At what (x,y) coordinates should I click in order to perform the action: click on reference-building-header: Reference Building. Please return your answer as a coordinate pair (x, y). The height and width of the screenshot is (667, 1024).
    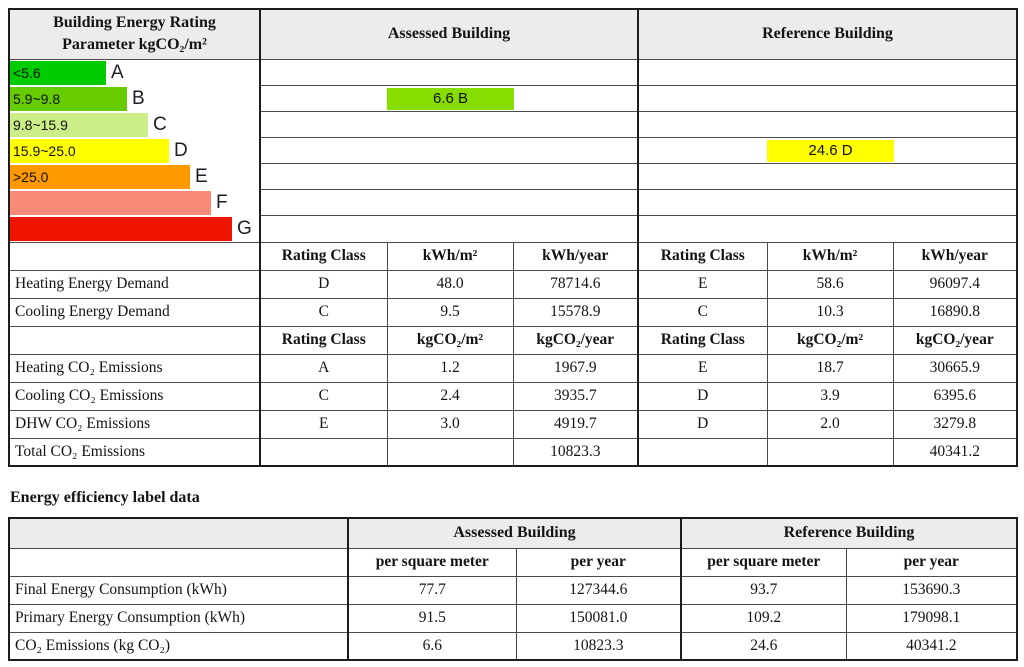
    Looking at the image, I should click on (827, 34).